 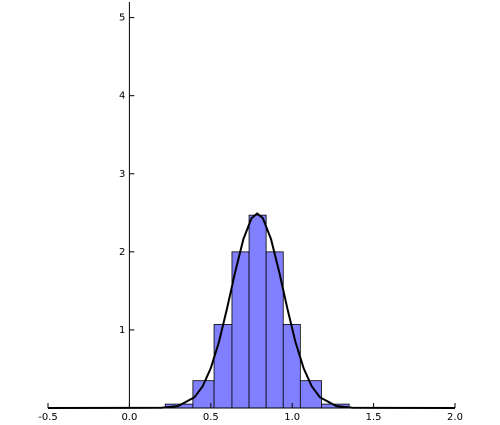 What do you see at coordinates (48, 417) in the screenshot?
I see `x-tick-label: -0.5` at bounding box center [48, 417].